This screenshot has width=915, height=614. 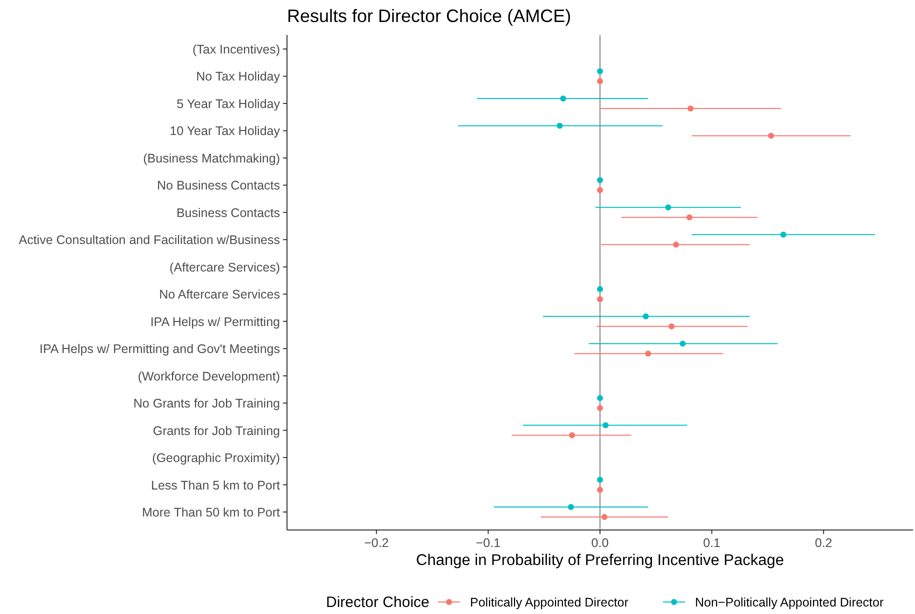 I want to click on y-tick-label: IPA Helps w/ Permitting, so click(x=215, y=321).